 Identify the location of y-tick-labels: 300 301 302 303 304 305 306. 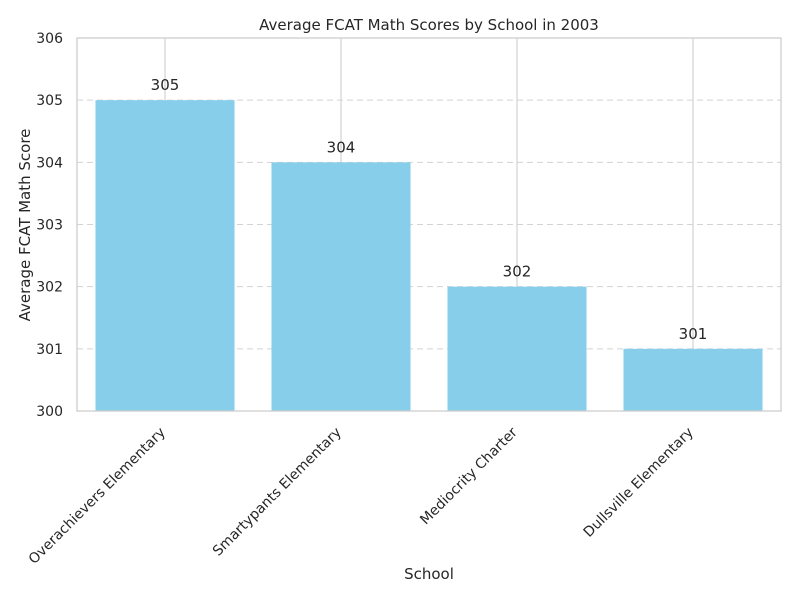
(49, 225).